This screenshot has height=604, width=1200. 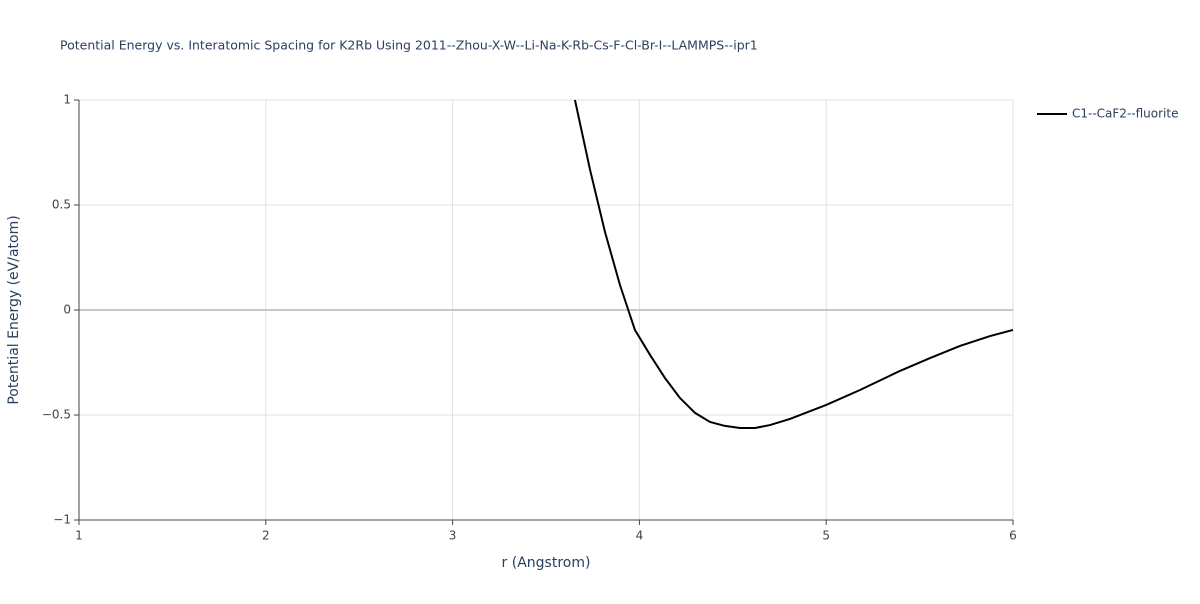 I want to click on y-tick-label: 0.5, so click(x=61, y=205).